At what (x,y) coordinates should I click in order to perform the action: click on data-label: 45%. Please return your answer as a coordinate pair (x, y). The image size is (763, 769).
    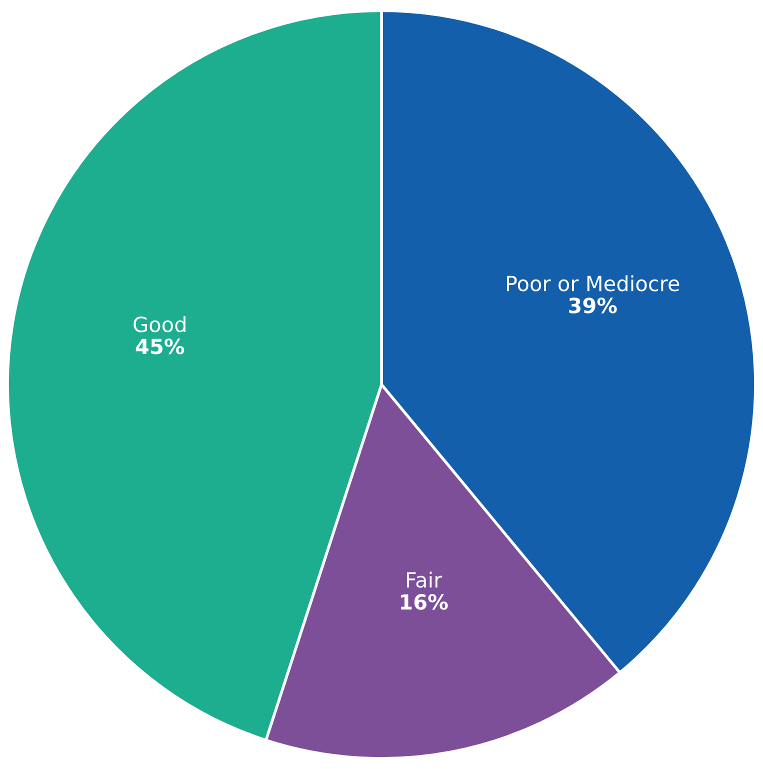
    Looking at the image, I should click on (160, 346).